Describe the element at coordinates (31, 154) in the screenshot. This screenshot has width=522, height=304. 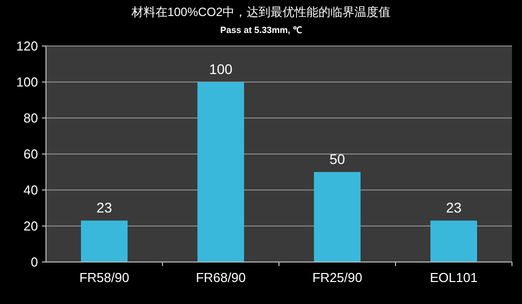
I see `y-tick-label: 60` at that location.